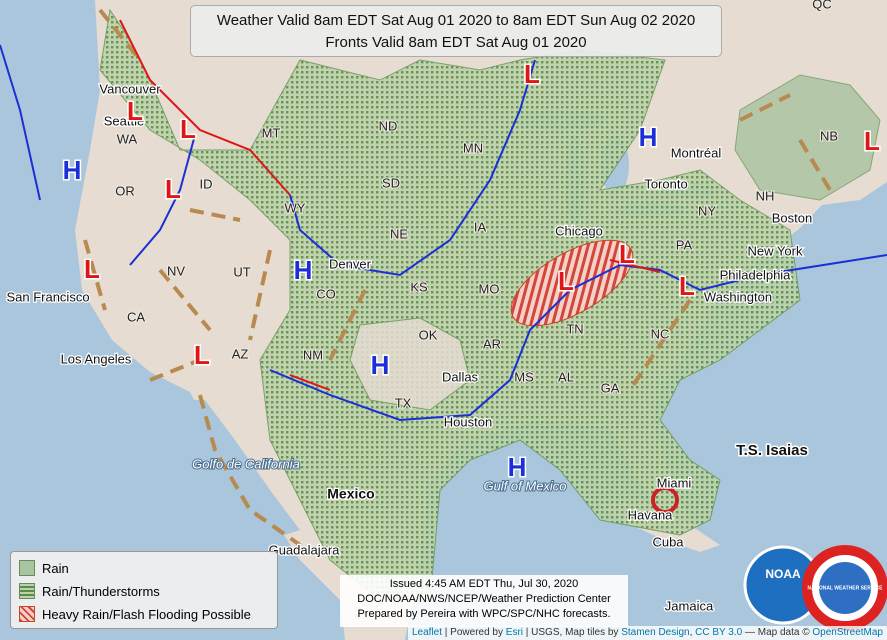 The height and width of the screenshot is (640, 887). Describe the element at coordinates (474, 632) in the screenshot. I see `attribution-text: | Powered by` at that location.